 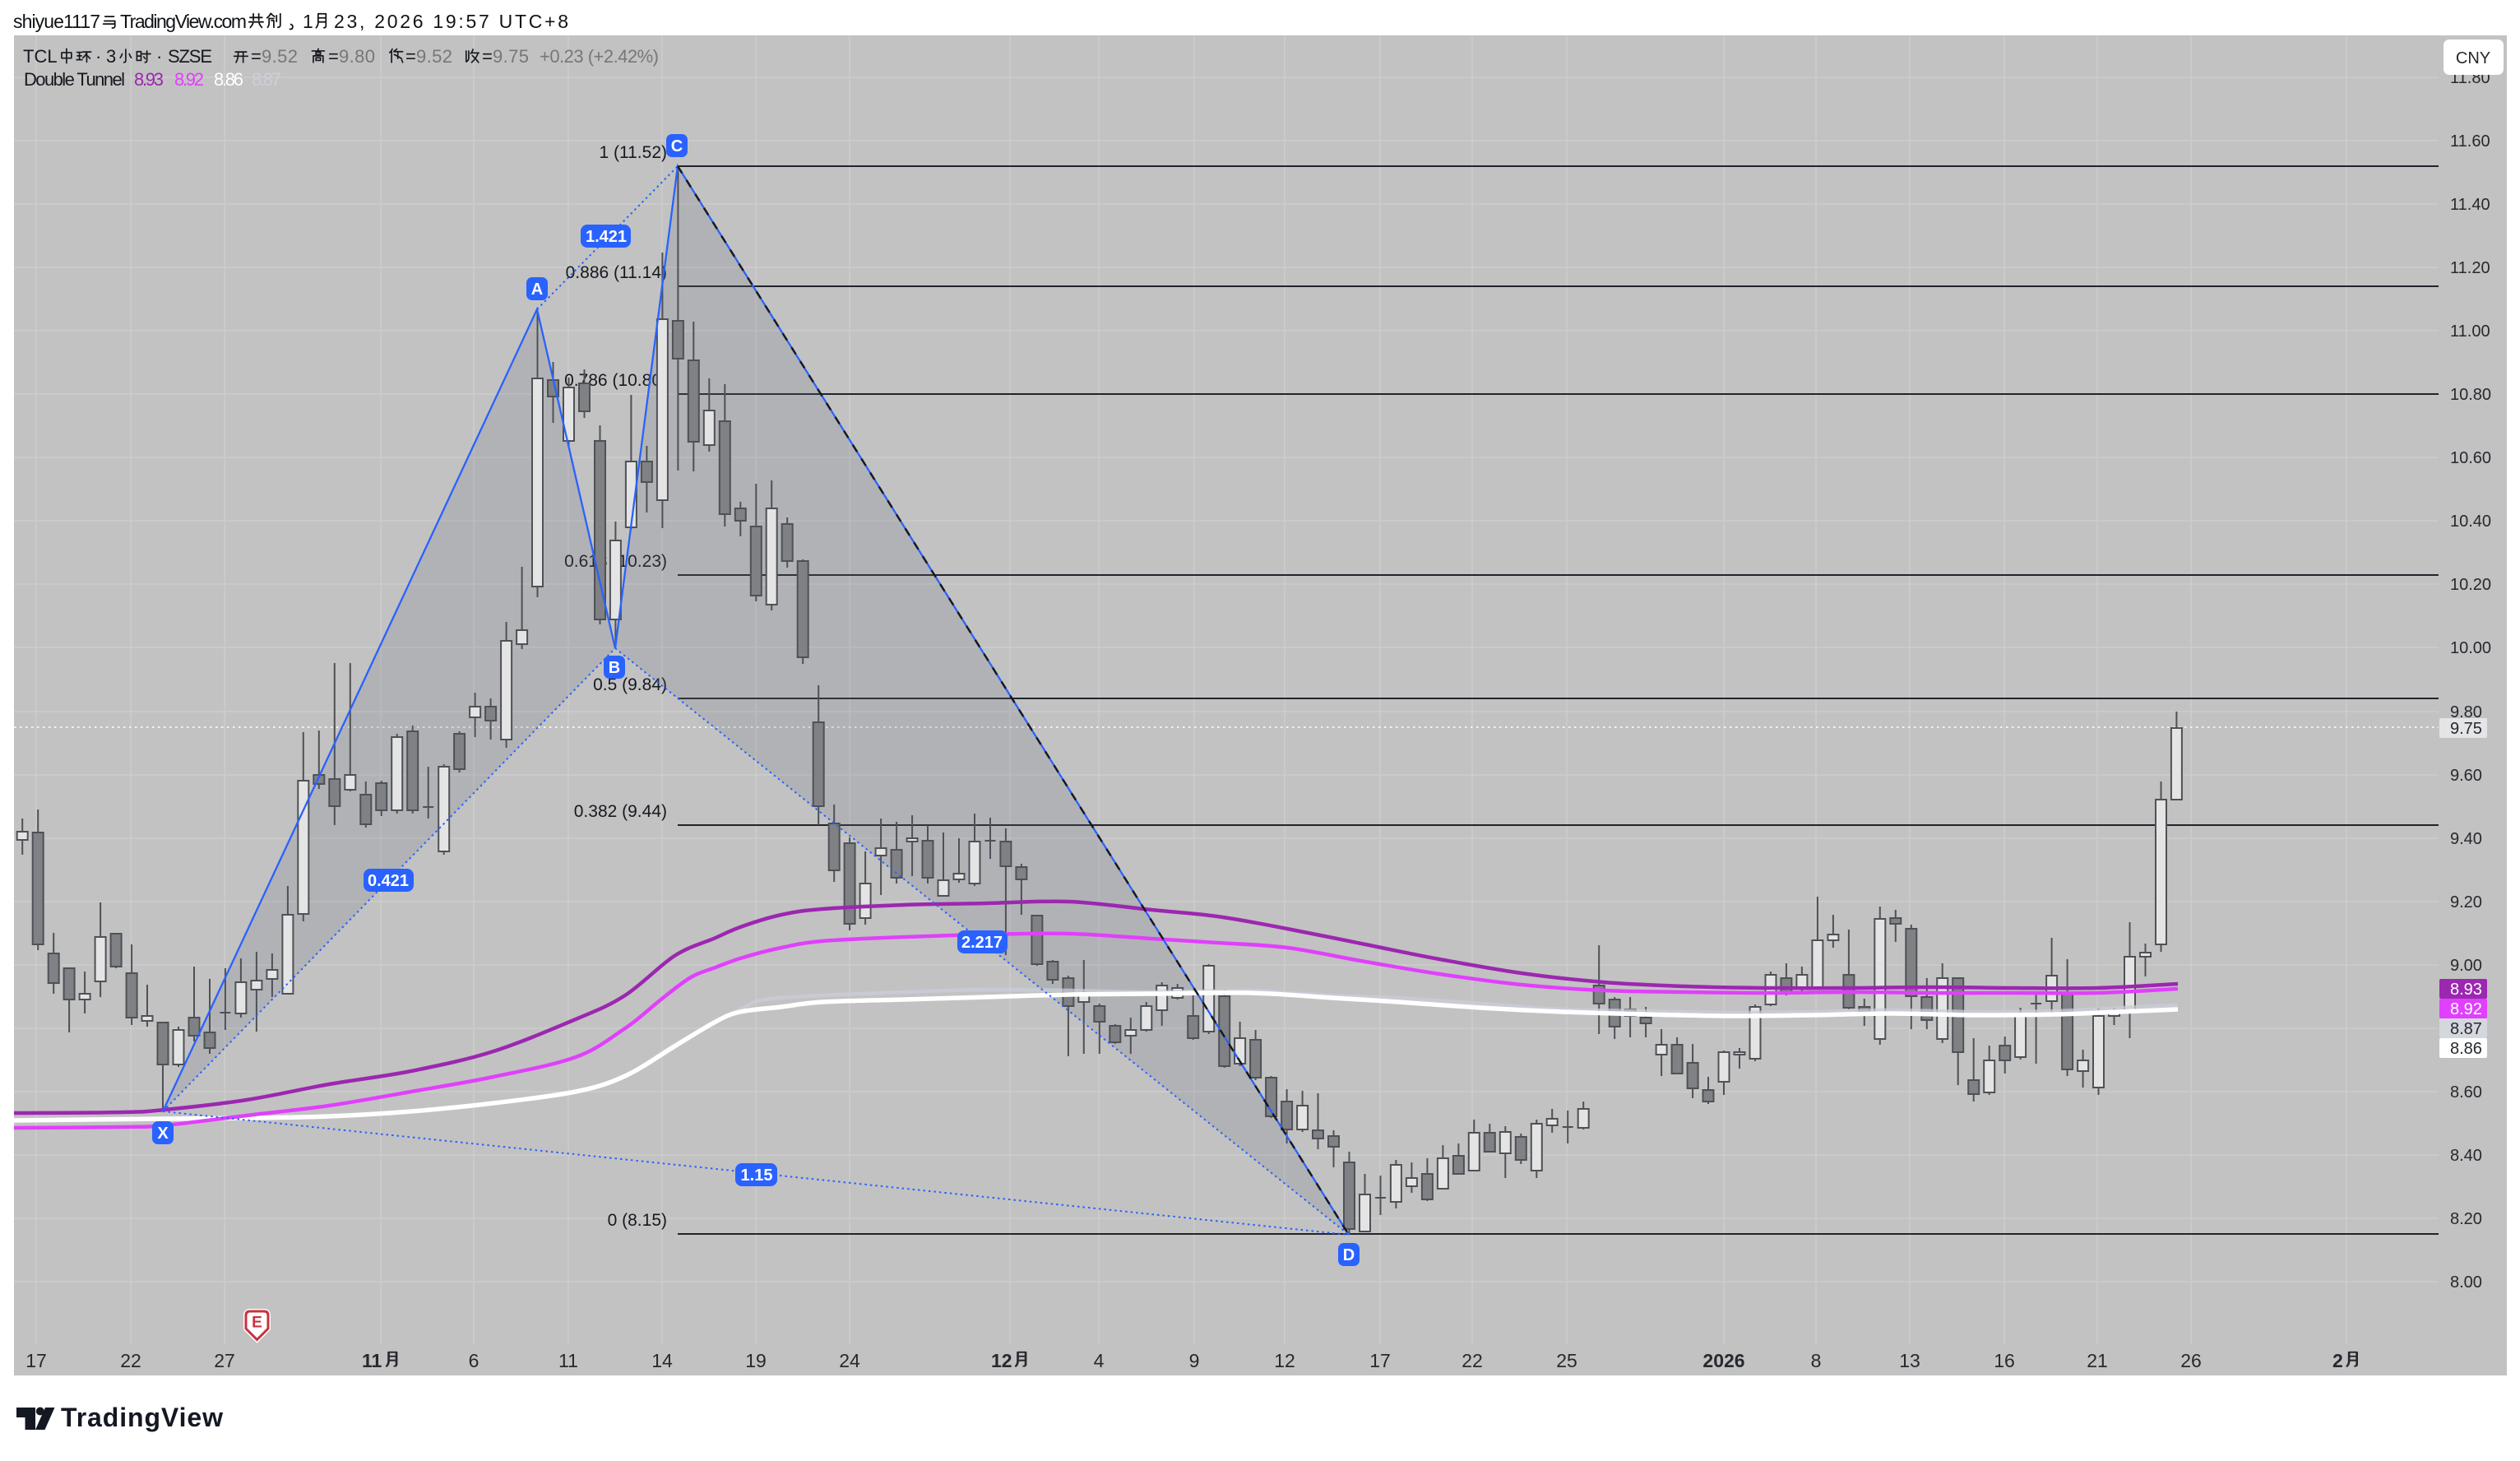 I want to click on svg-text: 23, 2026 19:57 UTC+8, so click(x=451, y=21).